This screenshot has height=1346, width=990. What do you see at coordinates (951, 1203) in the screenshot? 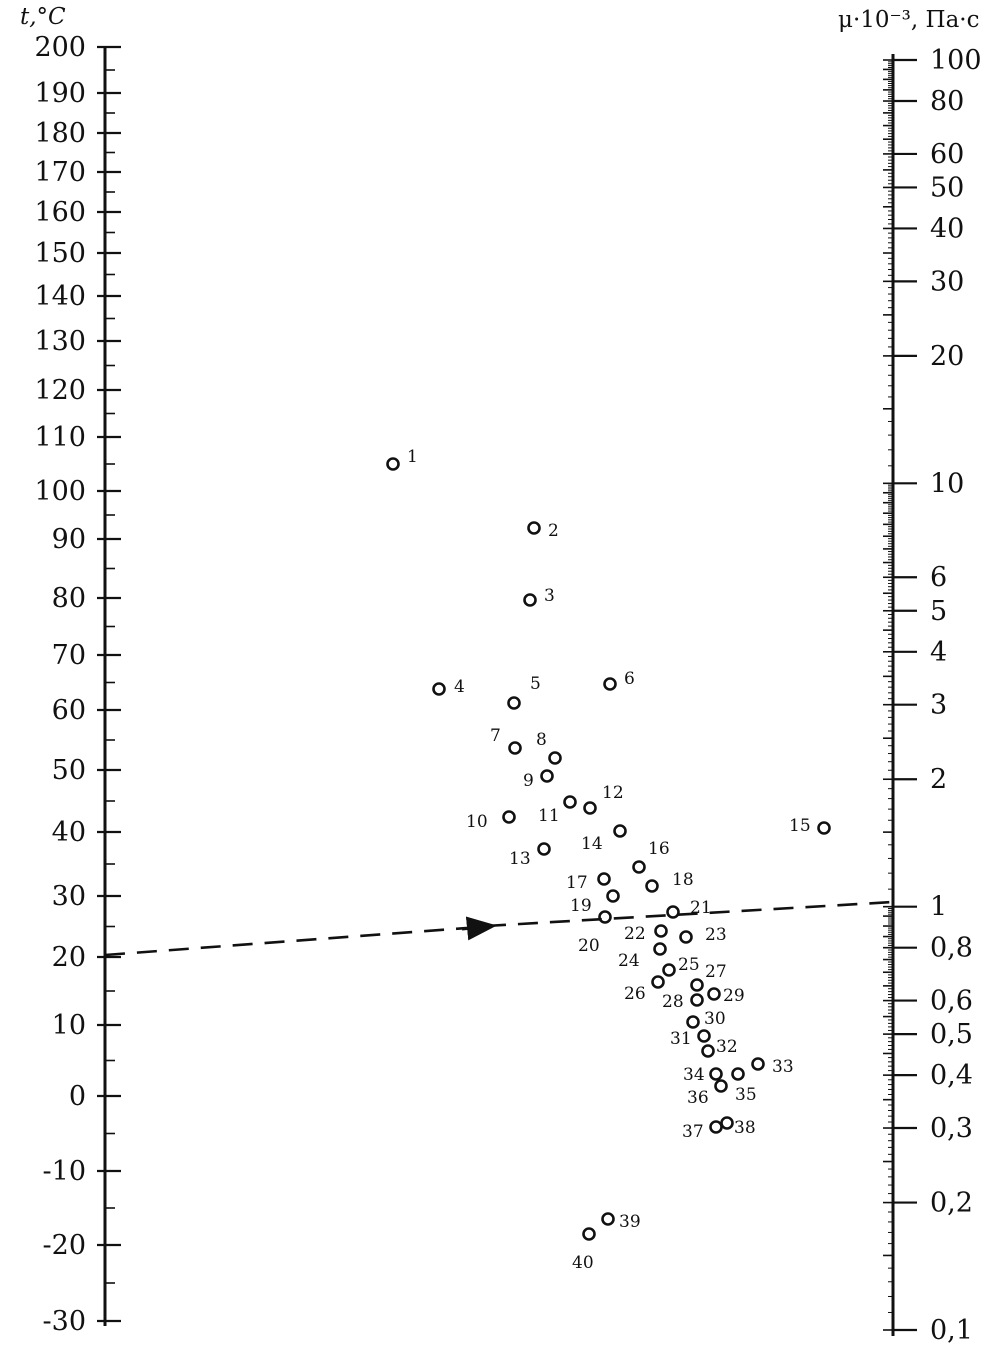
I see `viscosity-tick-label: 0,2` at bounding box center [951, 1203].